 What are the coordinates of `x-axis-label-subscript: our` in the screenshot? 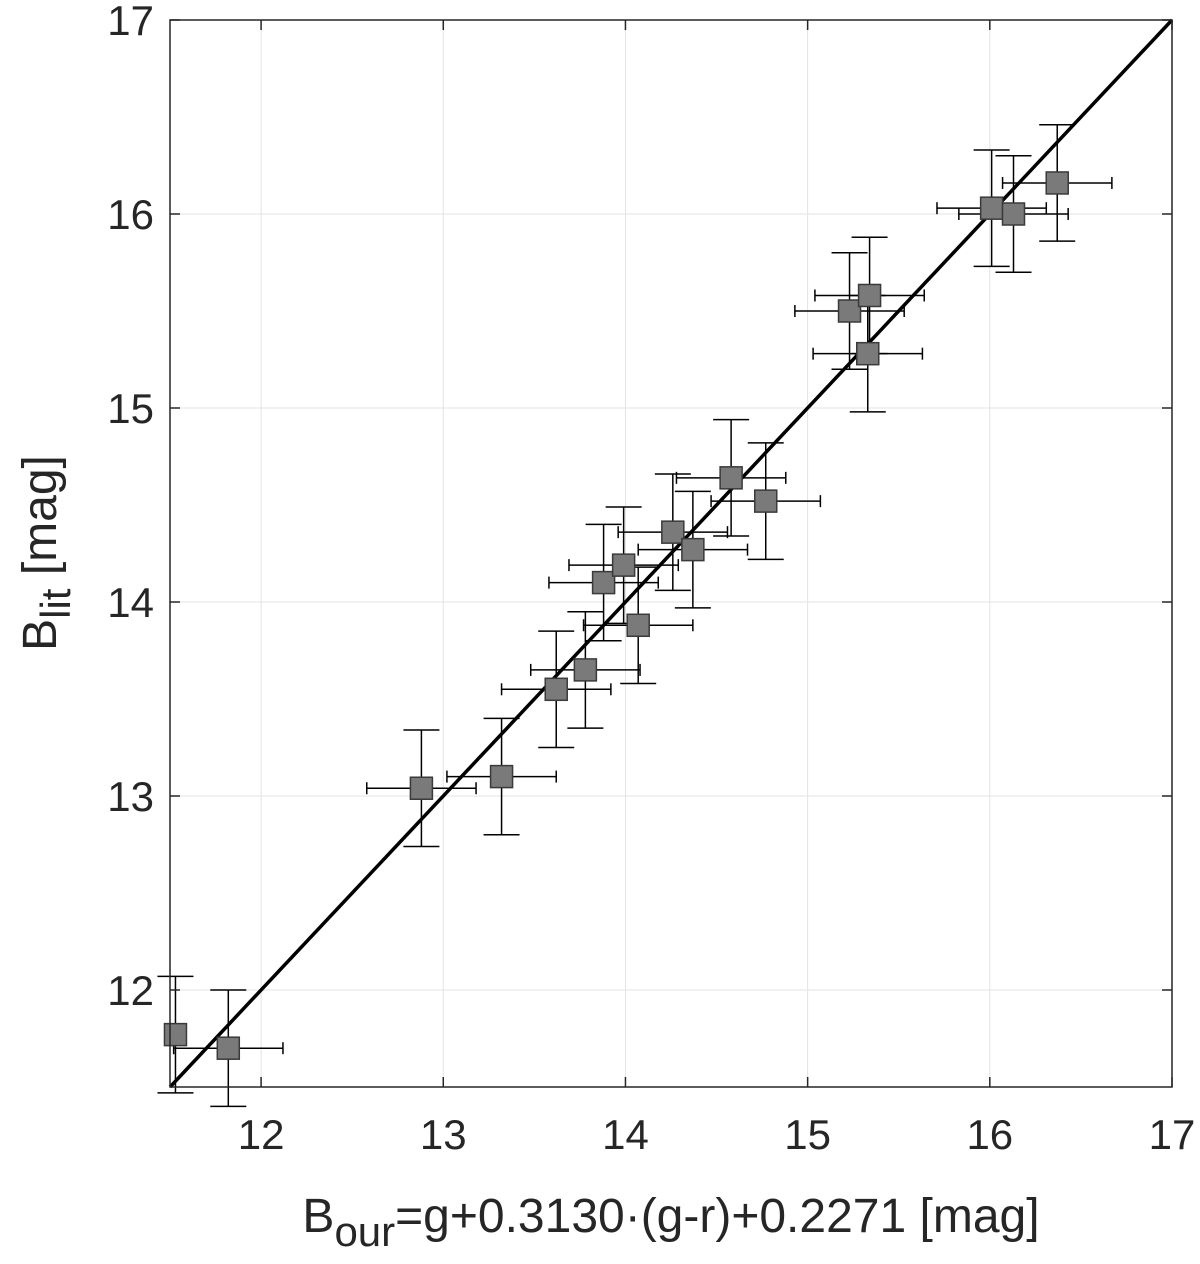 It's located at (364, 1231).